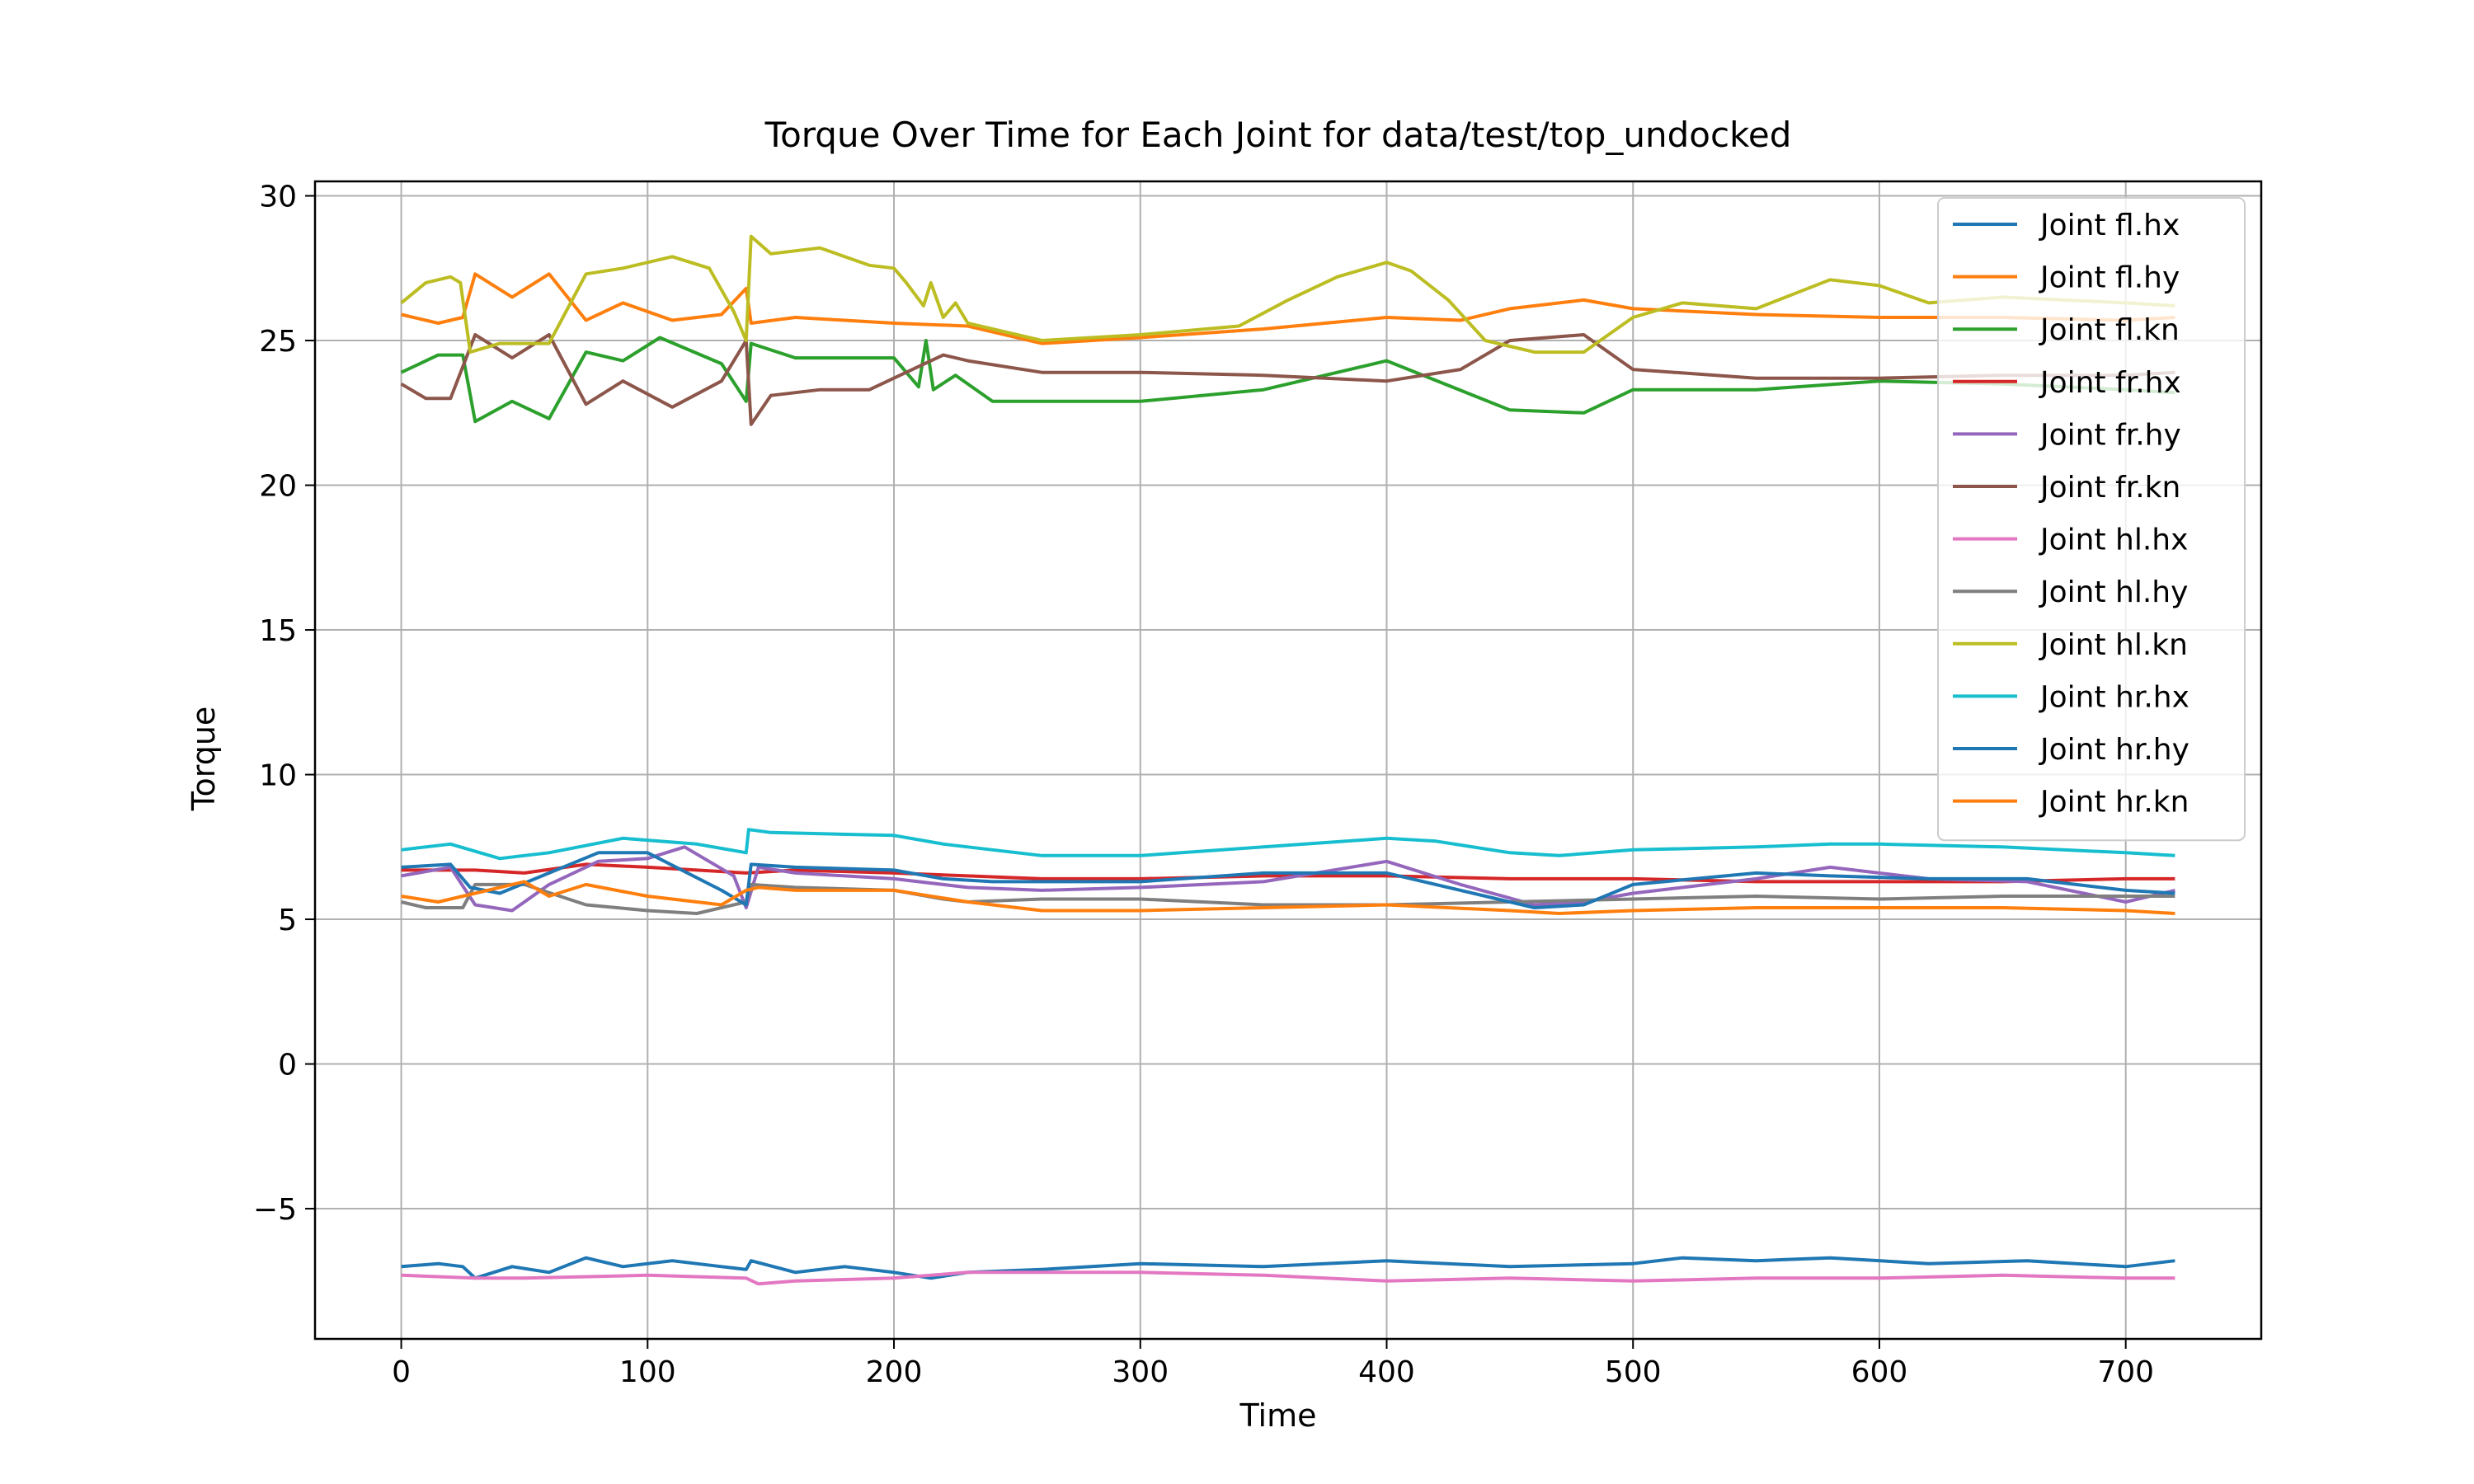 The height and width of the screenshot is (1484, 2474). I want to click on series-line-fl-kn, so click(1287, 380).